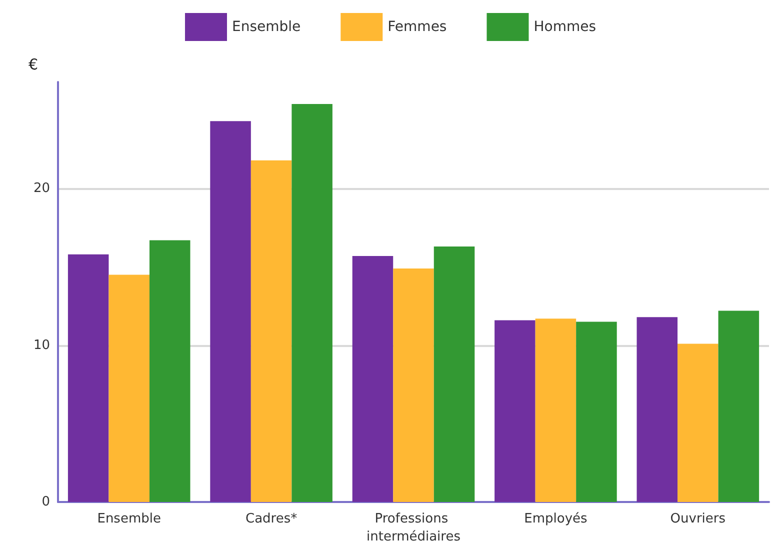 The height and width of the screenshot is (560, 781). Describe the element at coordinates (46, 502) in the screenshot. I see `y-tick-label: 0` at that location.